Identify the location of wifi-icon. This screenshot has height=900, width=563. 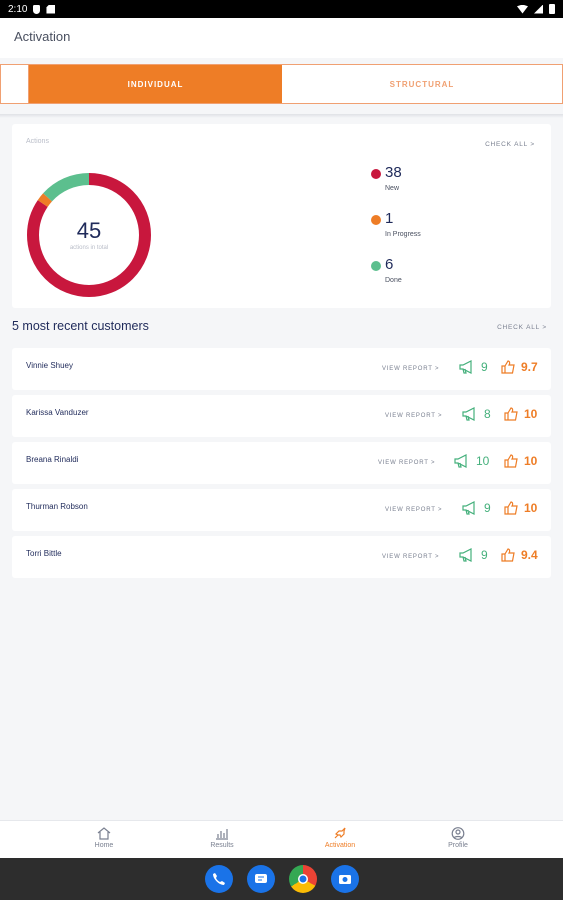
(522, 9).